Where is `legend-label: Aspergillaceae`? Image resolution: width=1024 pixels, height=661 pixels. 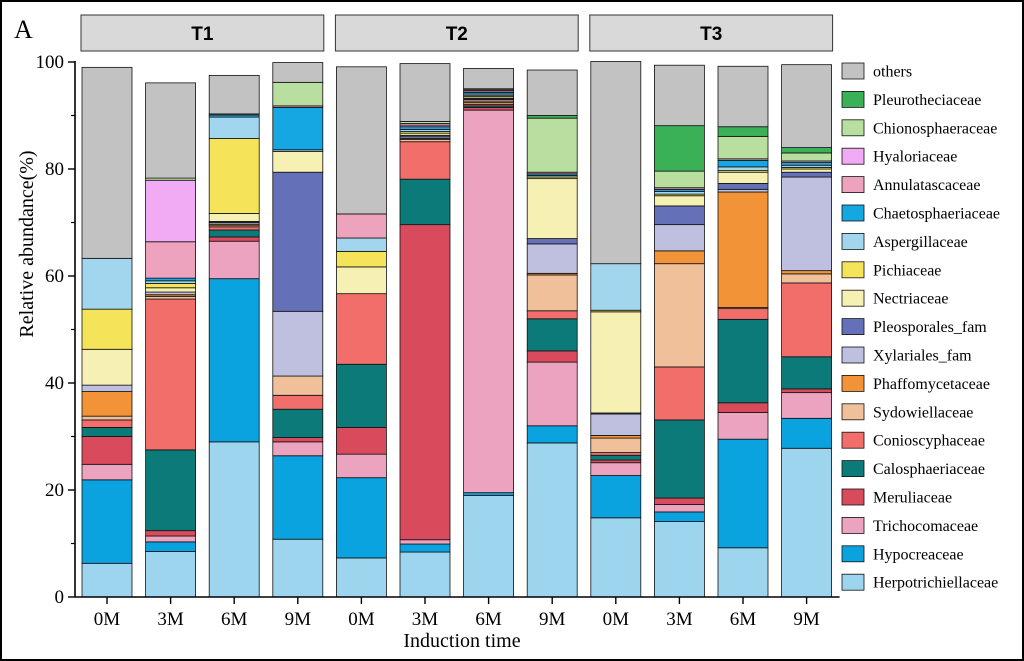
legend-label: Aspergillaceae is located at coordinates (920, 242).